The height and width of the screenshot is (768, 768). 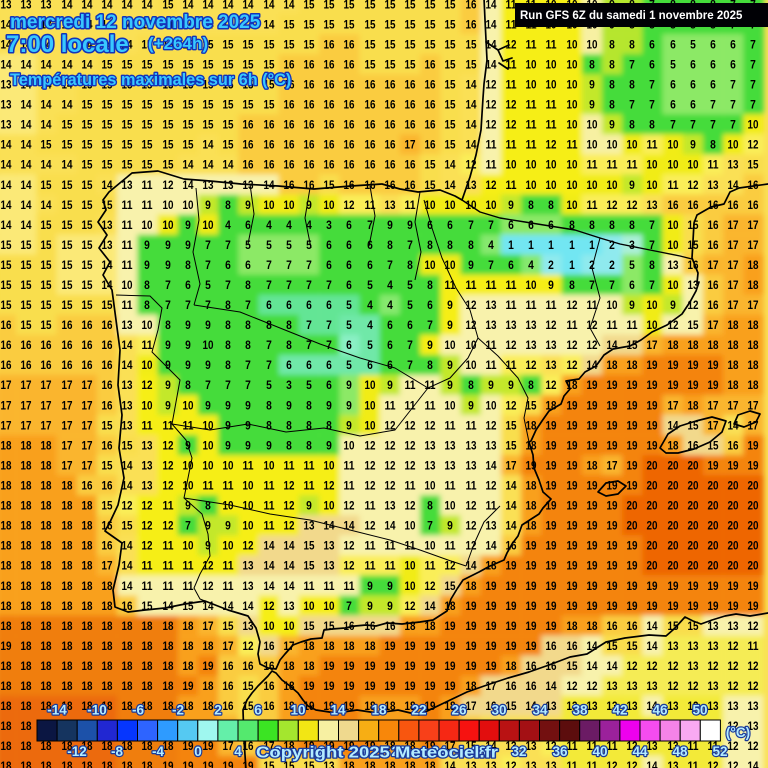 What do you see at coordinates (551, 245) in the screenshot?
I see `svg-text: 1` at bounding box center [551, 245].